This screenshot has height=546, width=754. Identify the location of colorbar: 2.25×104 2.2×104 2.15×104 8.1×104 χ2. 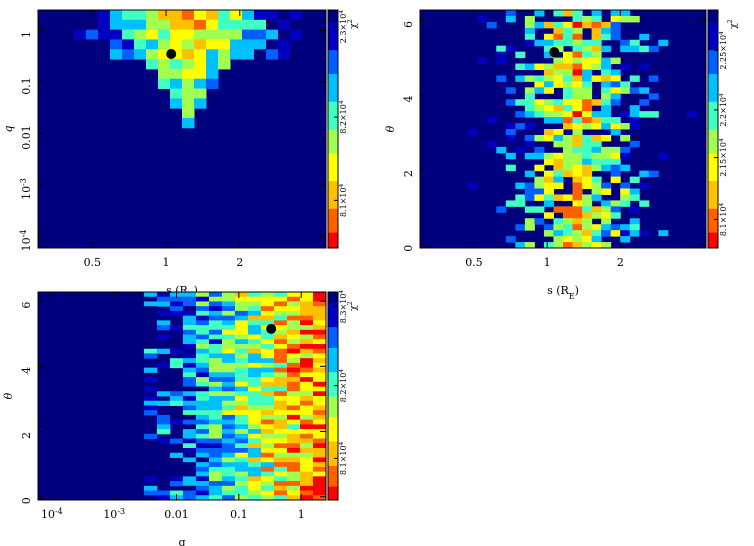
(723, 129).